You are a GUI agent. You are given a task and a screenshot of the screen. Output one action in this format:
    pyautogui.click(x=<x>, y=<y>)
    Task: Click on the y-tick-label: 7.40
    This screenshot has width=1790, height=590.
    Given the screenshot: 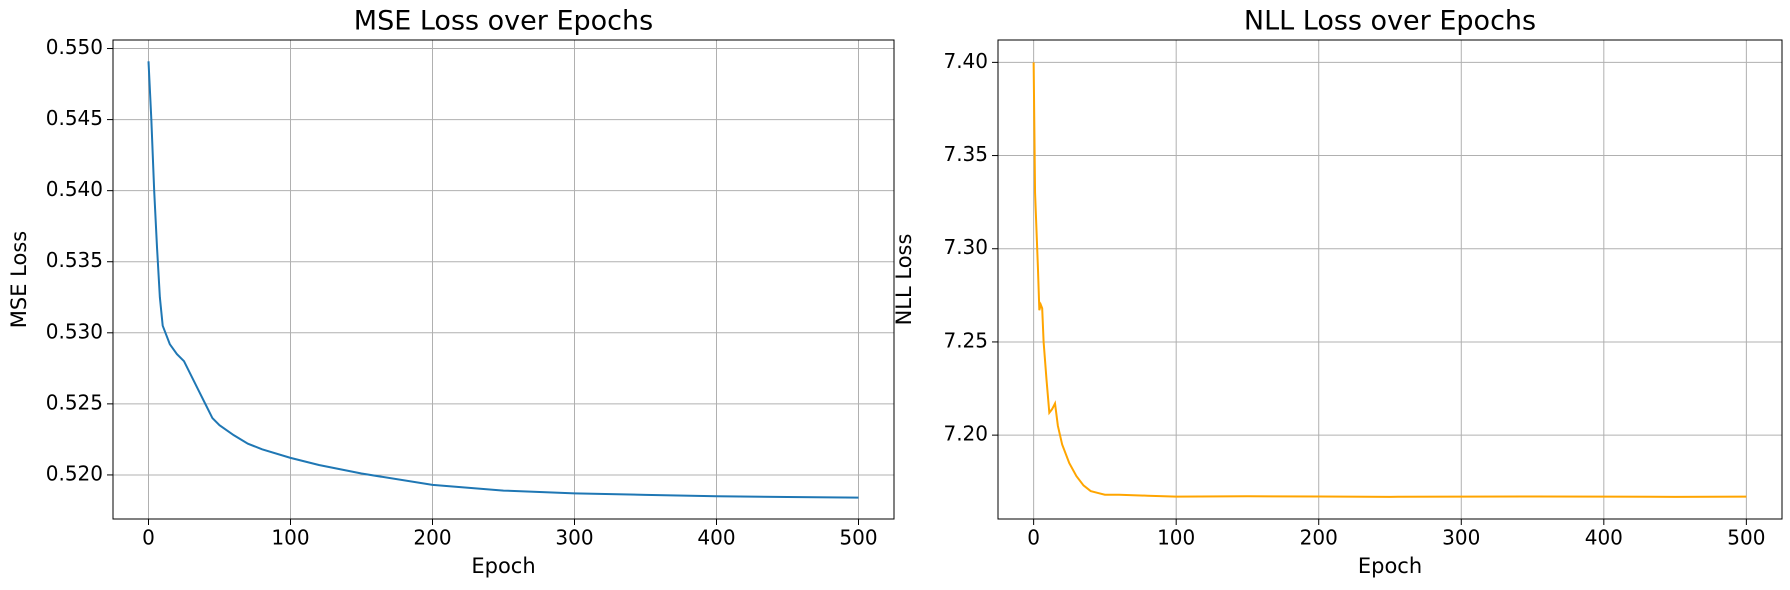 What is the action you would take?
    pyautogui.click(x=965, y=61)
    